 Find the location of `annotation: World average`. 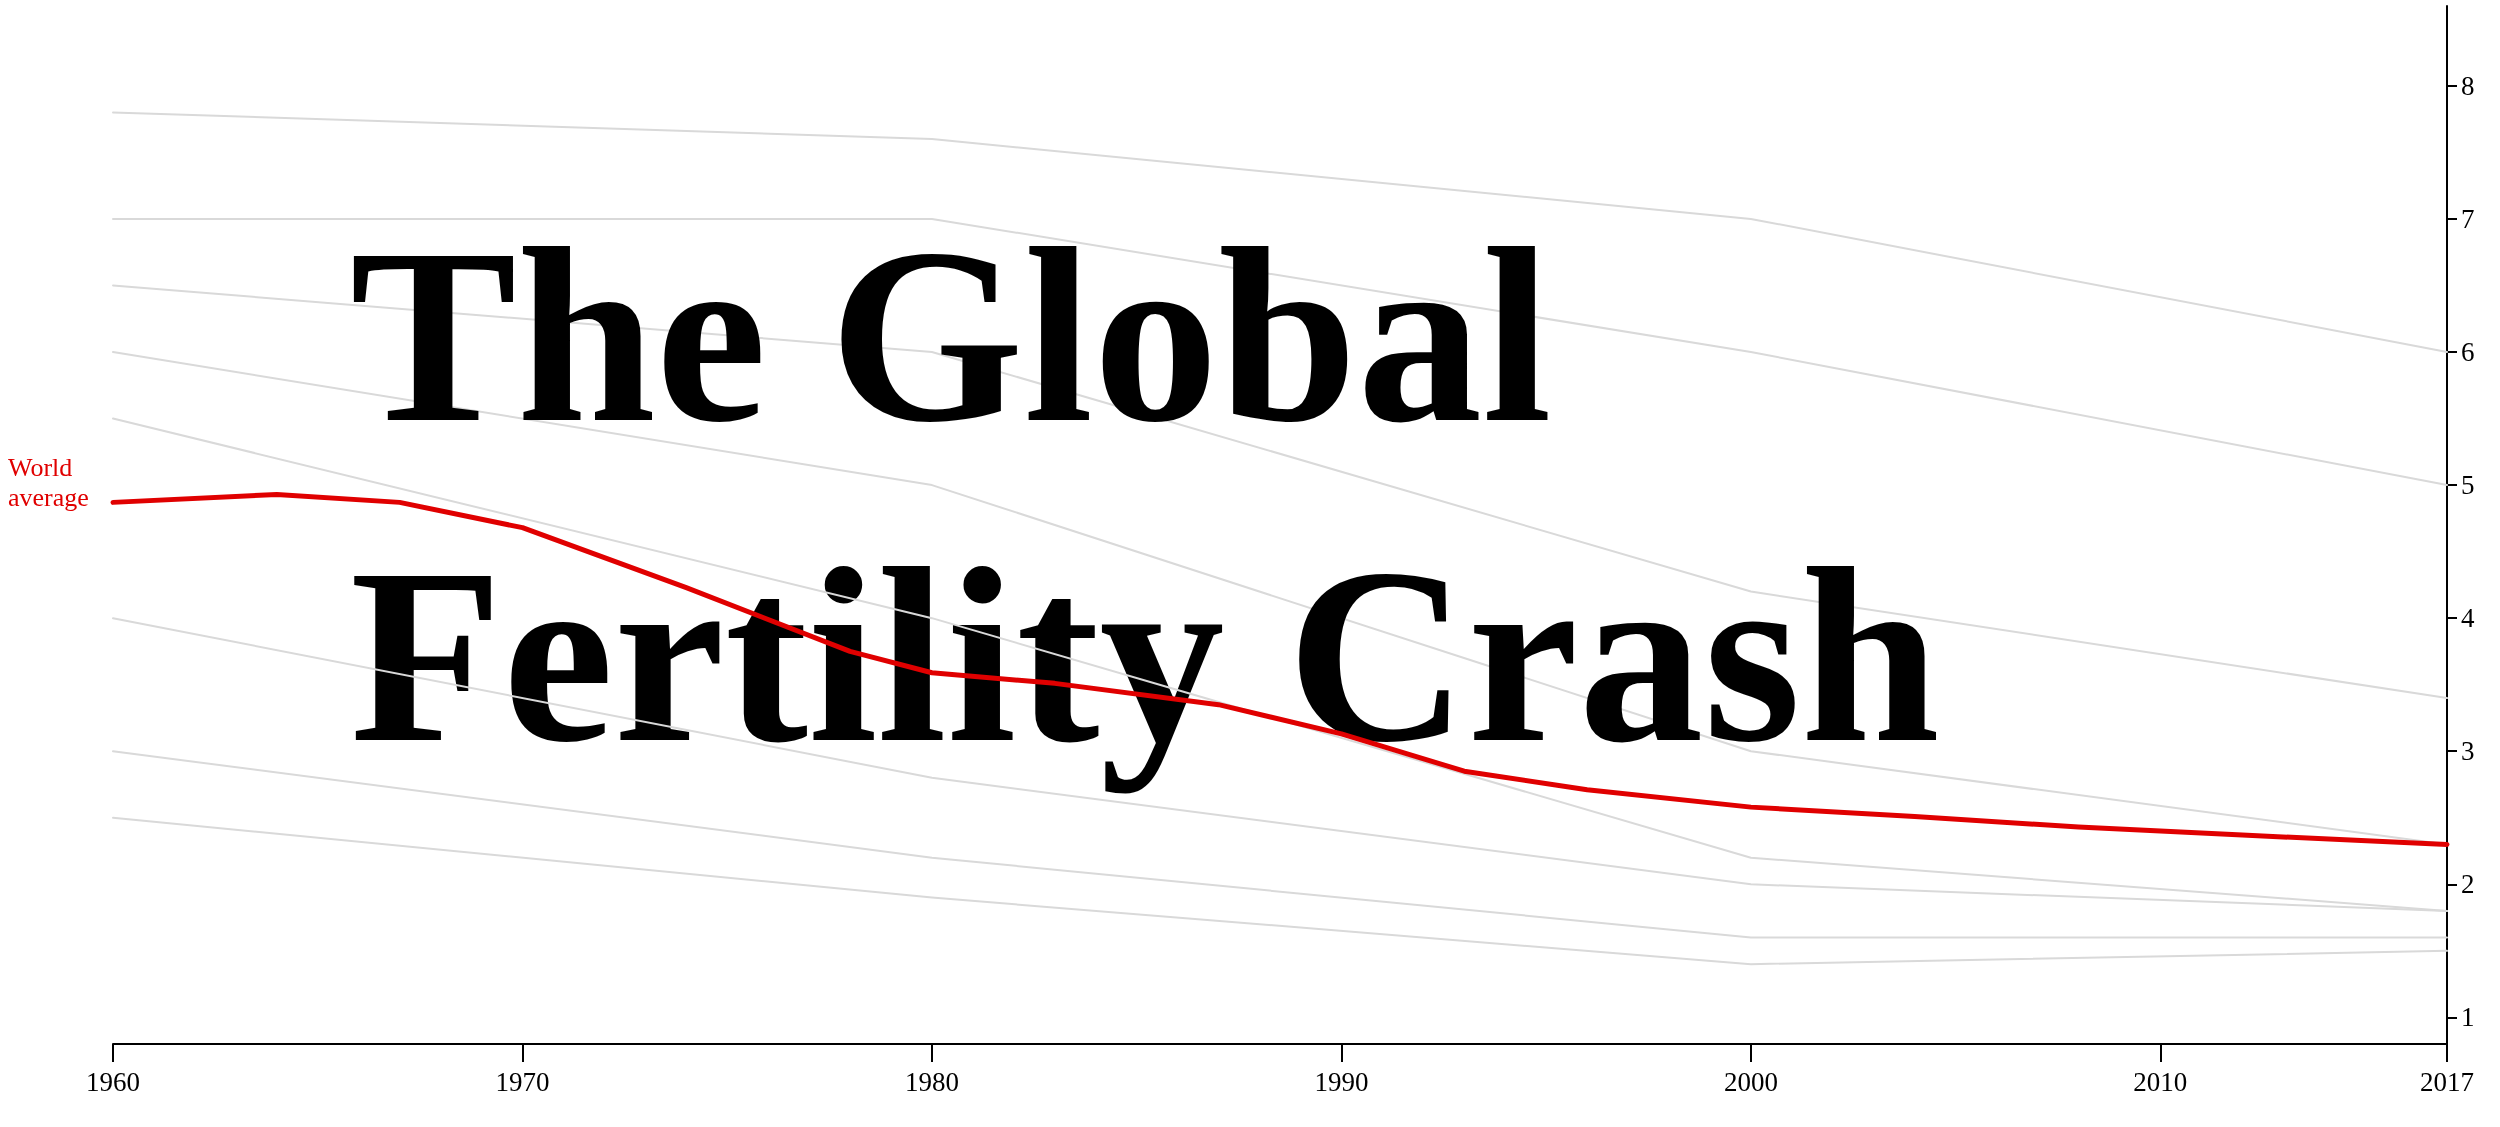

annotation: World average is located at coordinates (48, 482).